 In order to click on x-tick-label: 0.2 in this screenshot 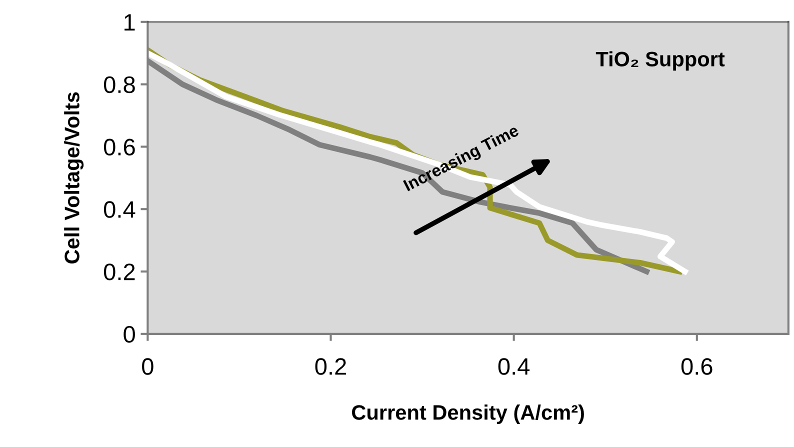, I will do `click(330, 366)`.